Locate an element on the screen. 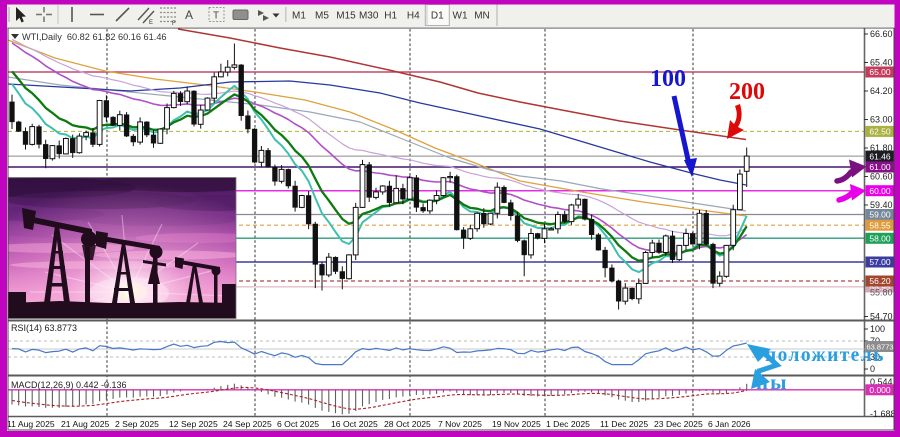 Image resolution: width=900 pixels, height=437 pixels. svg-text: MACD(12,26,9) 0.442 -0.136 is located at coordinates (69, 385).